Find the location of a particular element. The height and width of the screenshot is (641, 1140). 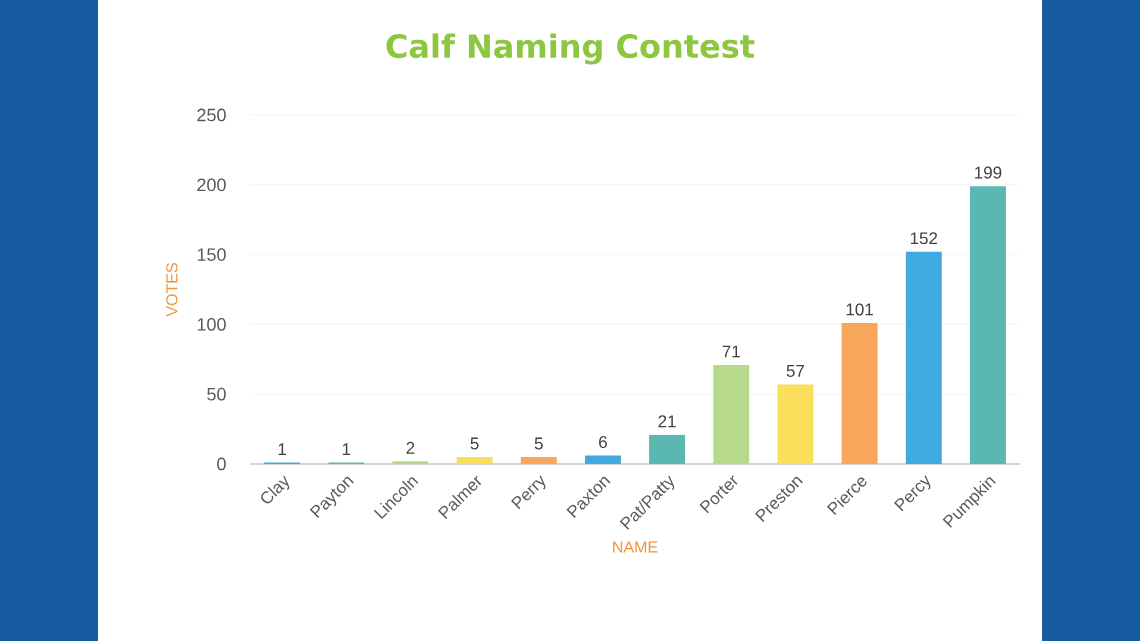

data-label: 21 is located at coordinates (667, 421).